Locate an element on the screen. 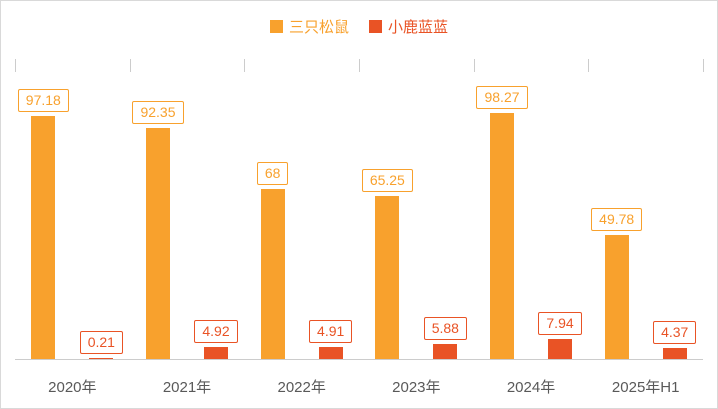 The image size is (718, 409). bar-column-series-0: 97.18 is located at coordinates (43, 224).